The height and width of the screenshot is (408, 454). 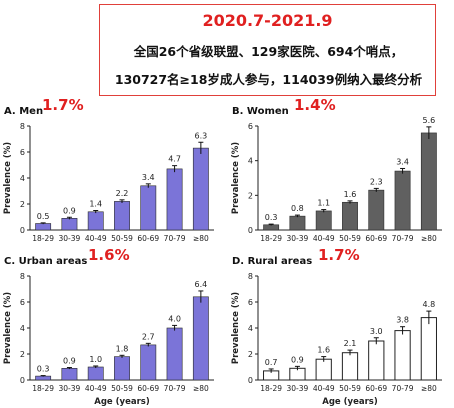 What do you see at coordinates (43, 216) in the screenshot?
I see `data-label: 0.5` at bounding box center [43, 216].